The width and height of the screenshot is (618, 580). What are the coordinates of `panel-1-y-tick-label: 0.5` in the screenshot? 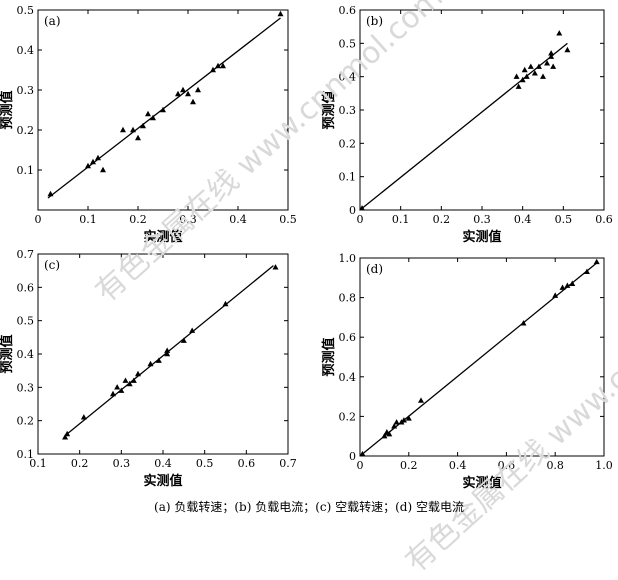 It's located at (26, 10).